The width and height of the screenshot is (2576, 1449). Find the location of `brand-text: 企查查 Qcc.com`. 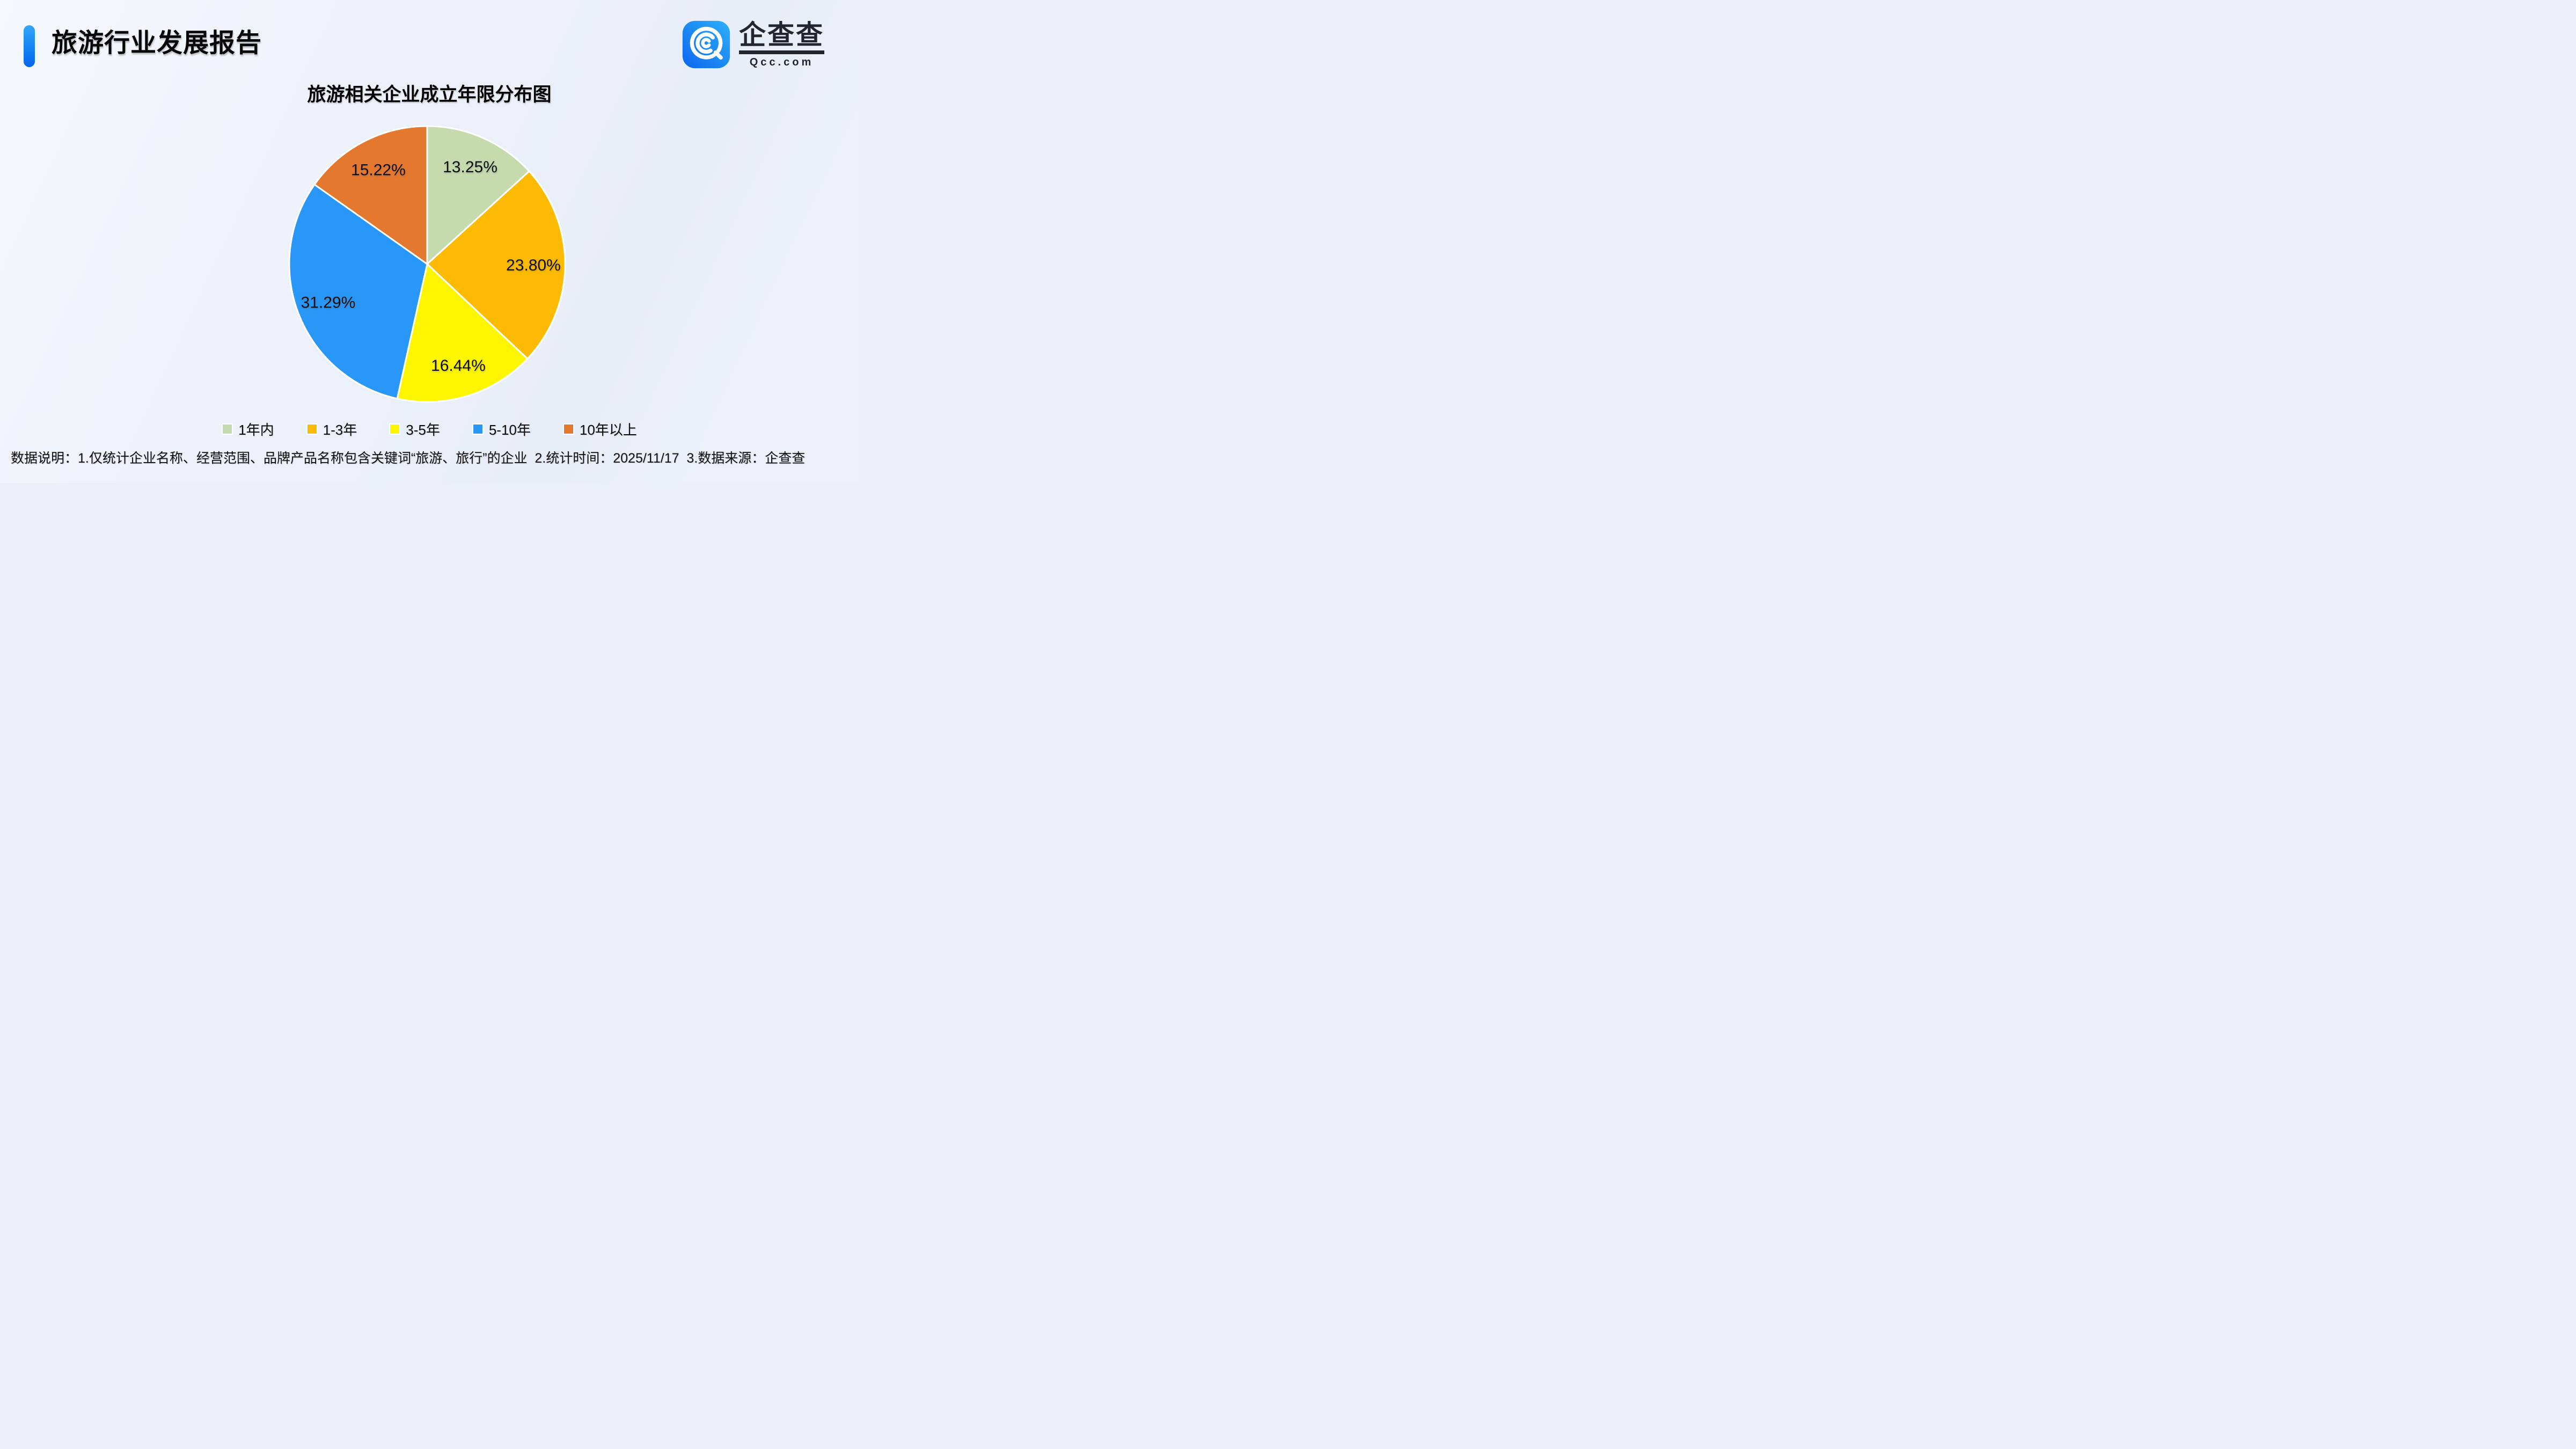

brand-text: 企查查 Qcc.com is located at coordinates (781, 45).